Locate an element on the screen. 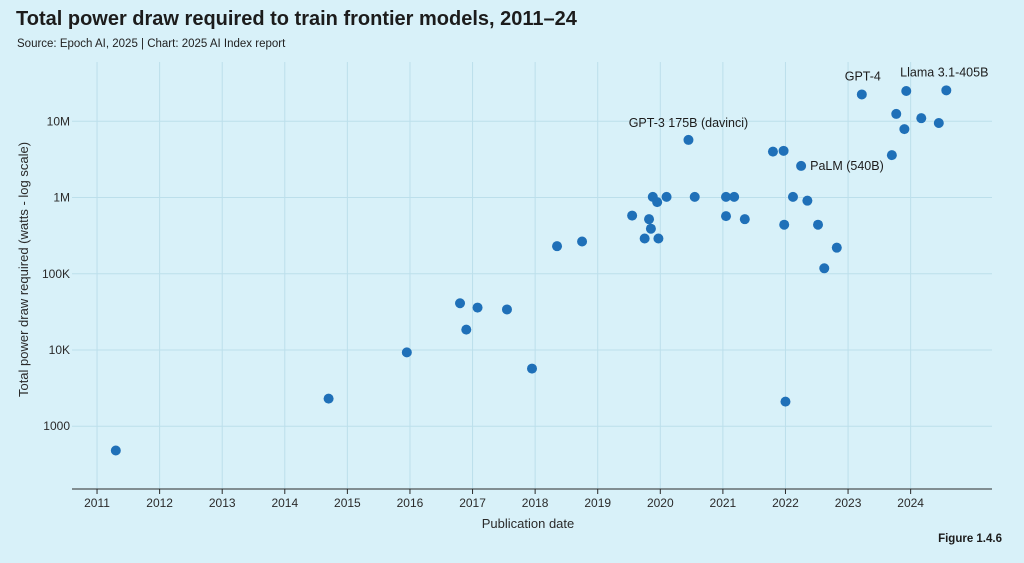  y-tick-label: 1M is located at coordinates (61, 198).